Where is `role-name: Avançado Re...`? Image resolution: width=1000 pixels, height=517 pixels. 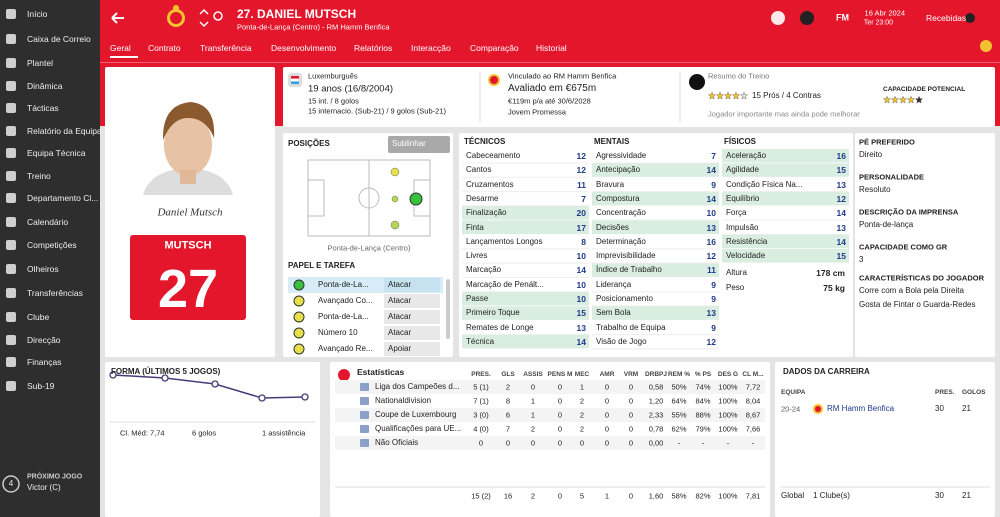
role-name: Avançado Re... is located at coordinates (345, 348).